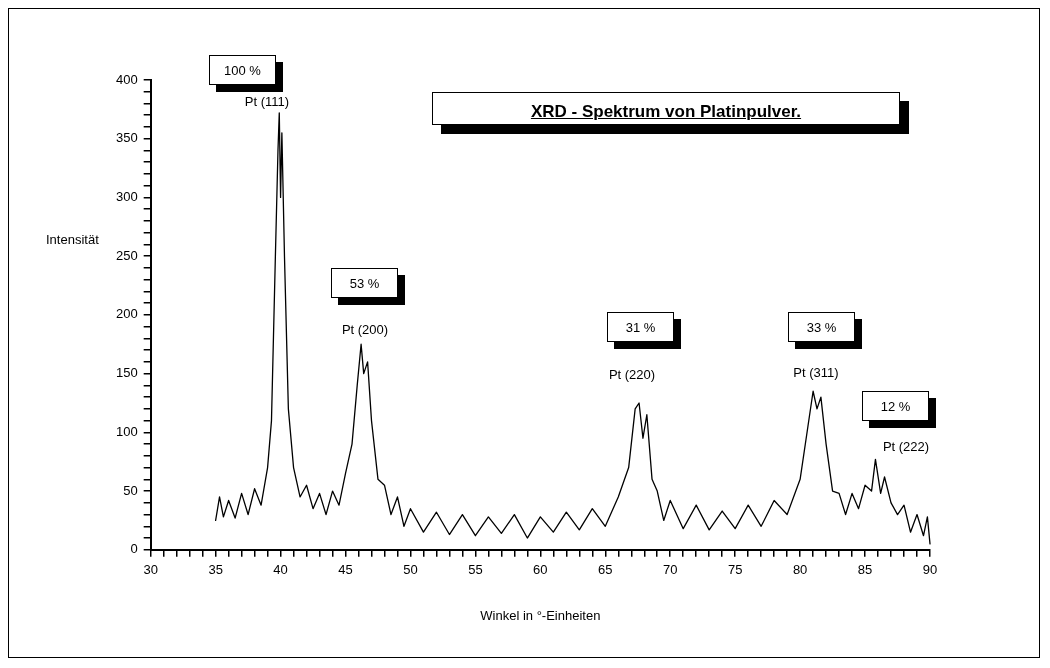 The image size is (1050, 668). What do you see at coordinates (410, 570) in the screenshot?
I see `x-tick-label: 50` at bounding box center [410, 570].